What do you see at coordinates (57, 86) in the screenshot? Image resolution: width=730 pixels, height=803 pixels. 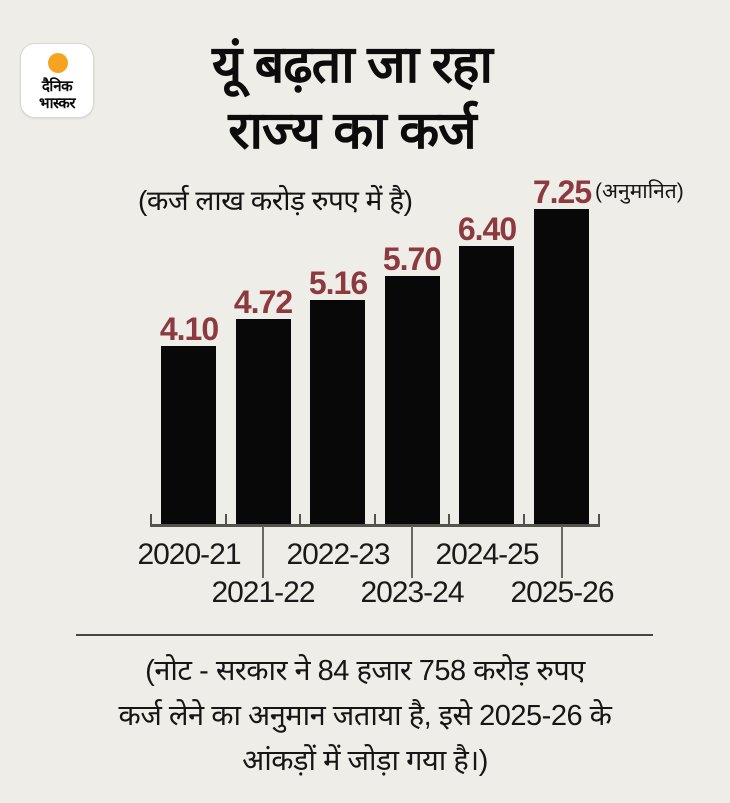 I see `logo-text-line1: दैनिक` at bounding box center [57, 86].